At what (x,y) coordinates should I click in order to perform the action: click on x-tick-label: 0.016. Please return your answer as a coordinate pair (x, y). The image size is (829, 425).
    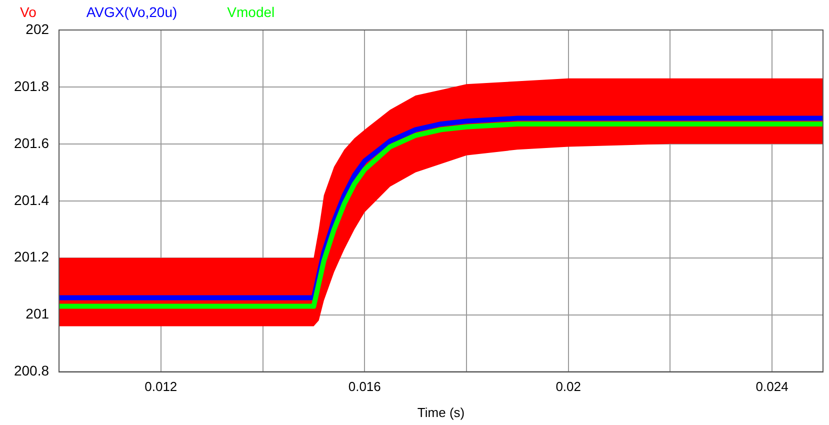
    Looking at the image, I should click on (364, 386).